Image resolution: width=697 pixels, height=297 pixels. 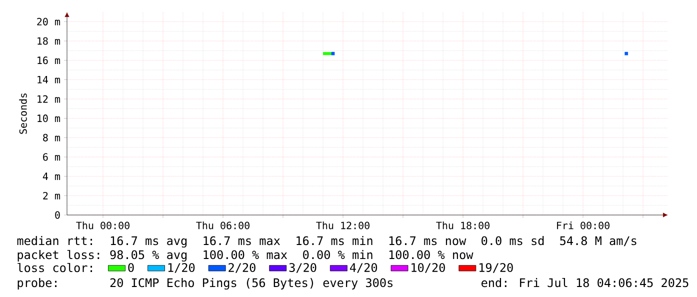 I want to click on text: 100.00 % max, so click(x=246, y=255).